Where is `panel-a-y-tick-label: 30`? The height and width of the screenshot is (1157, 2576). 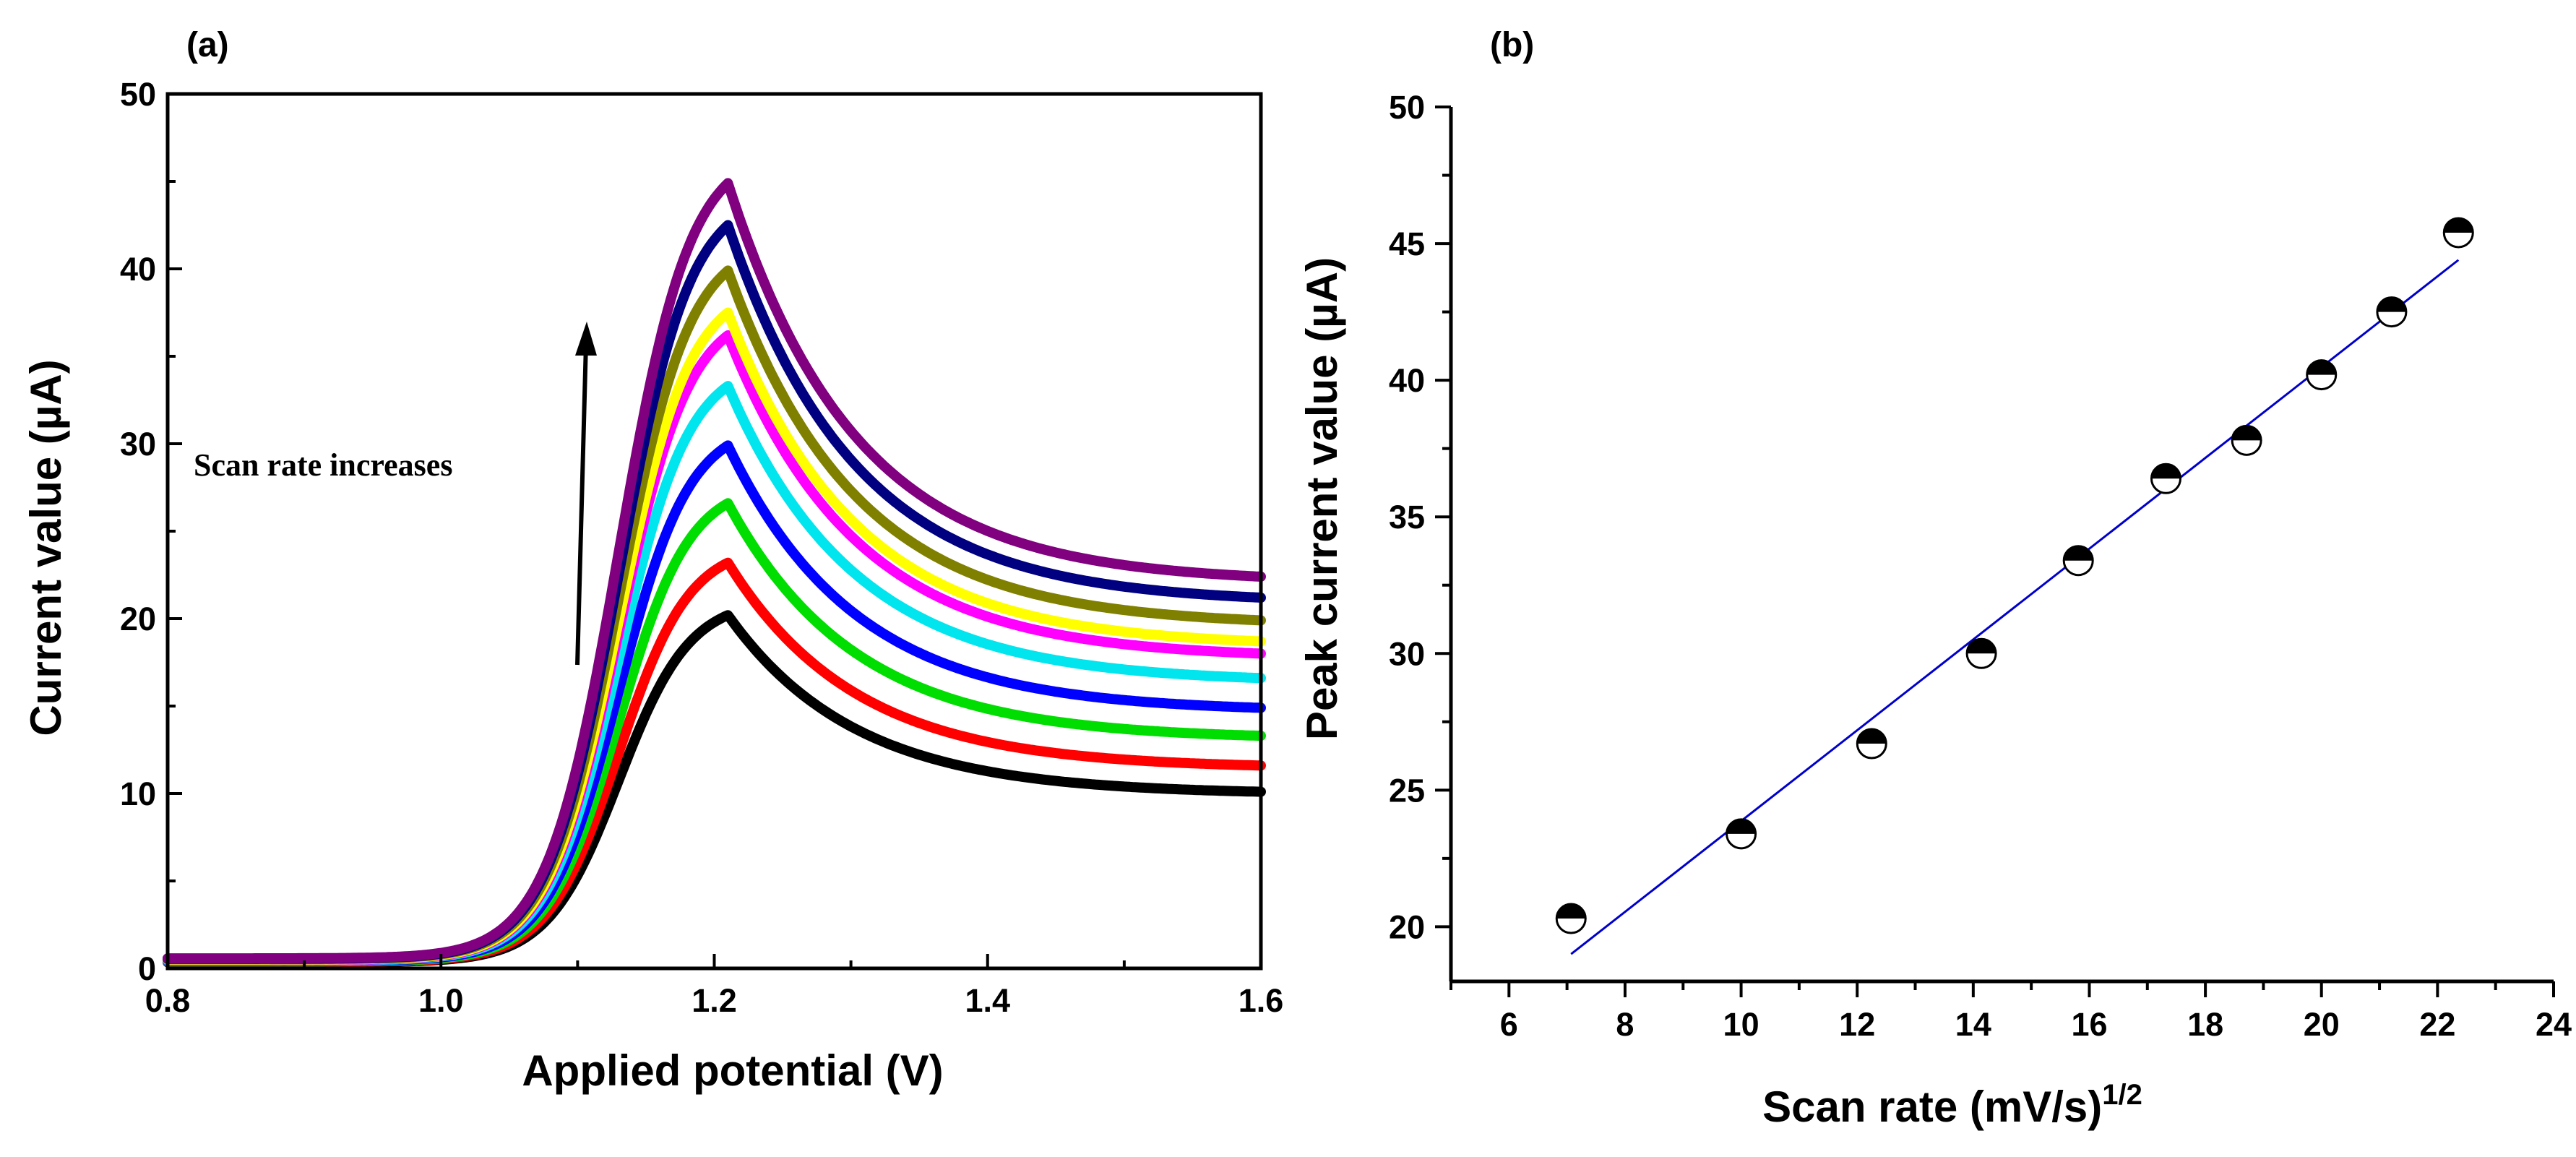 panel-a-y-tick-label: 30 is located at coordinates (138, 444).